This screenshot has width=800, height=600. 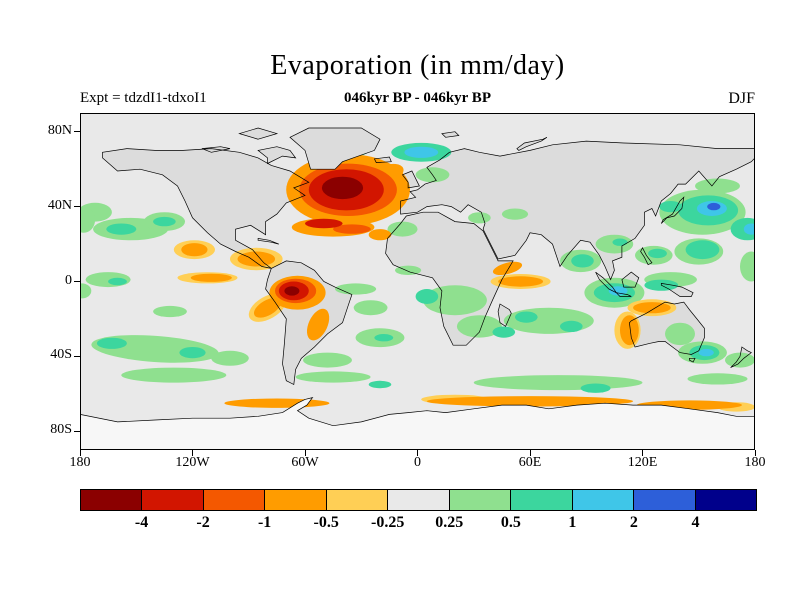 What do you see at coordinates (59, 130) in the screenshot?
I see `y-tick-label: 80N` at bounding box center [59, 130].